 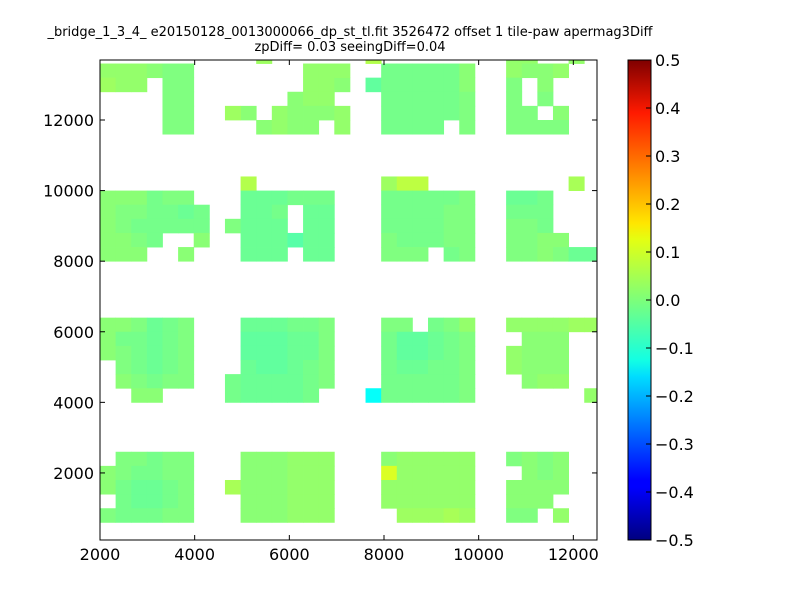 What do you see at coordinates (667, 156) in the screenshot?
I see `colorbar-tick-label: 0.3` at bounding box center [667, 156].